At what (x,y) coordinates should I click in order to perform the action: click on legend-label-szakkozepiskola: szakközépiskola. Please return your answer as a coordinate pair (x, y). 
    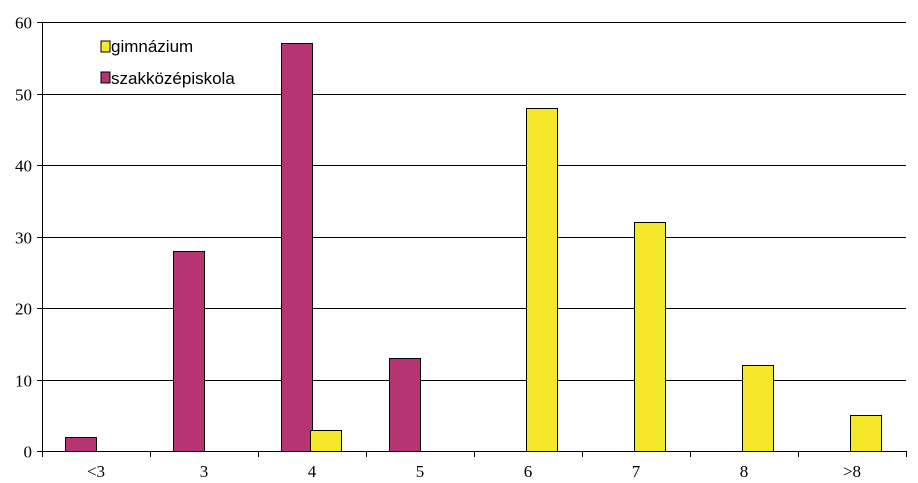
    Looking at the image, I should click on (173, 78).